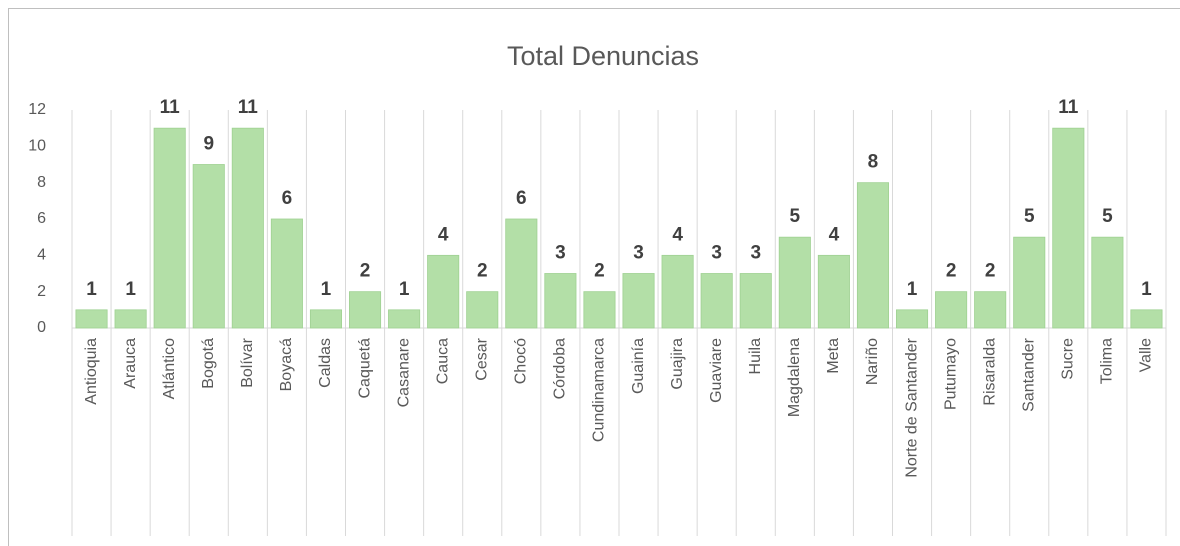  Describe the element at coordinates (911, 407) in the screenshot. I see `x-tick-label: Norte de Santander` at that location.